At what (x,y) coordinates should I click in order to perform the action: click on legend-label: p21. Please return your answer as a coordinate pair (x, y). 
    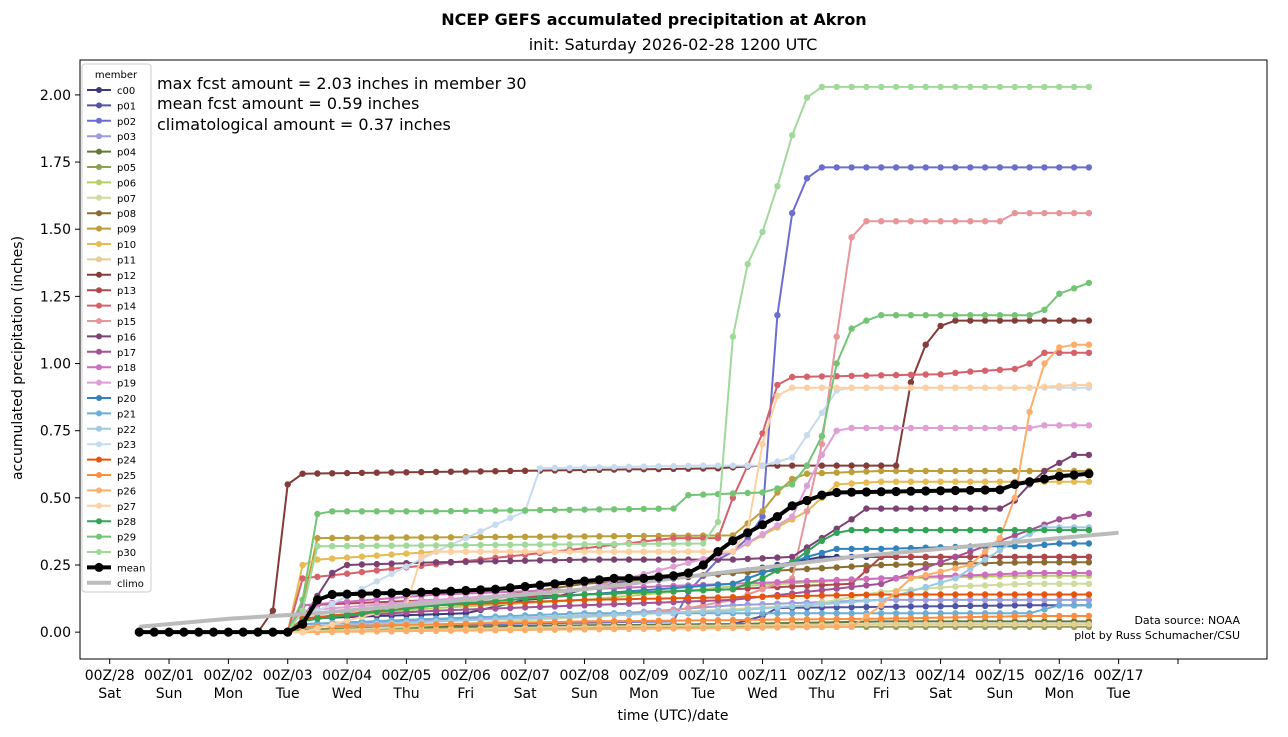
    Looking at the image, I should click on (126, 414).